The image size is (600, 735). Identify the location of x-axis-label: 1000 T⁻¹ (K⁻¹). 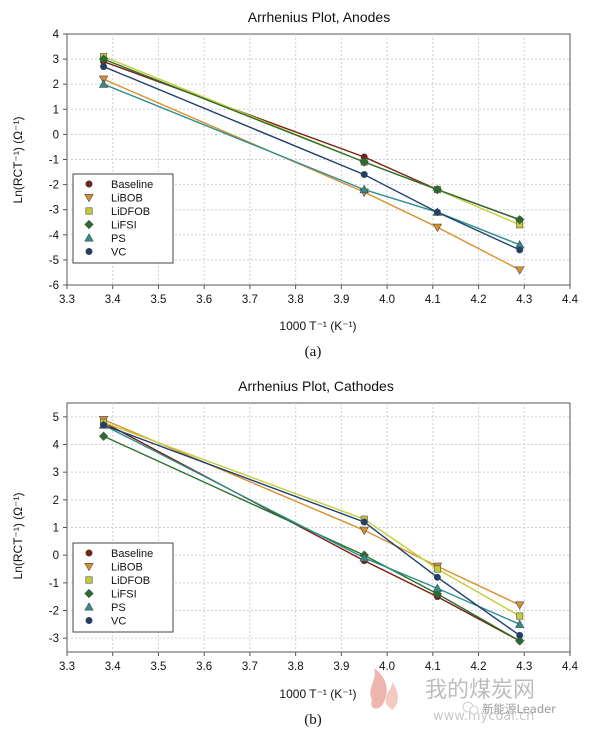
(317, 326).